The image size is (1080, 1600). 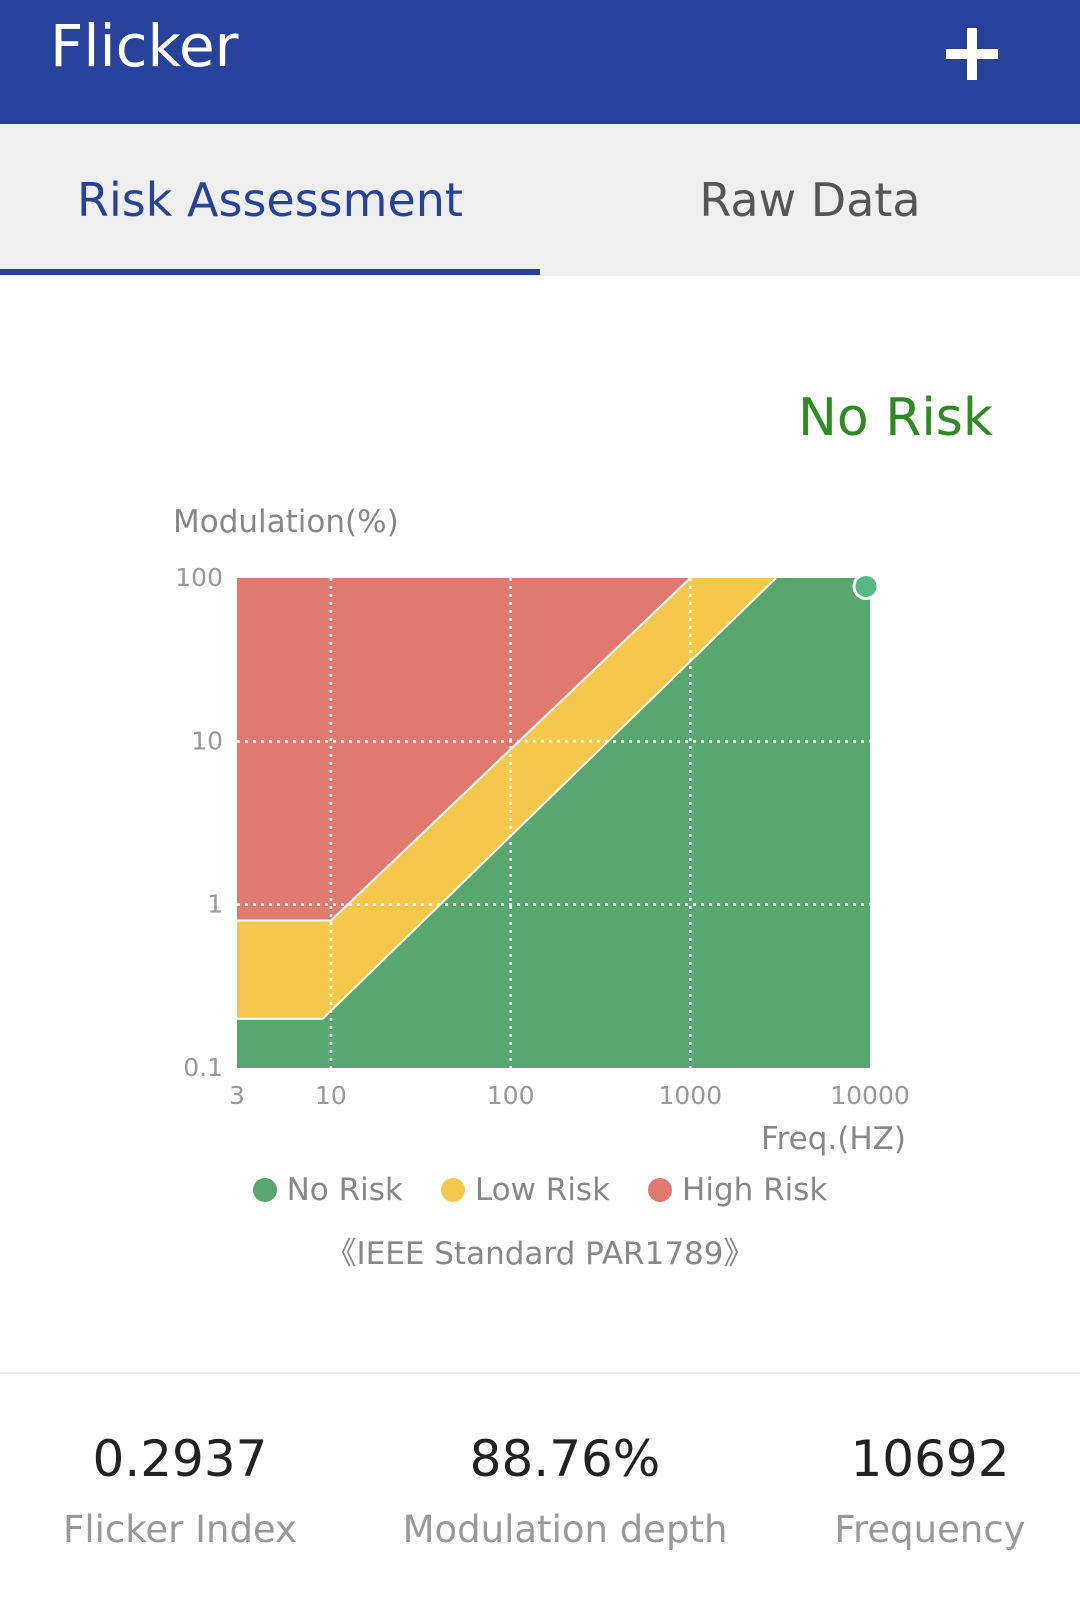 I want to click on y-axis-ticks: 100 10 1 0.1, so click(x=199, y=822).